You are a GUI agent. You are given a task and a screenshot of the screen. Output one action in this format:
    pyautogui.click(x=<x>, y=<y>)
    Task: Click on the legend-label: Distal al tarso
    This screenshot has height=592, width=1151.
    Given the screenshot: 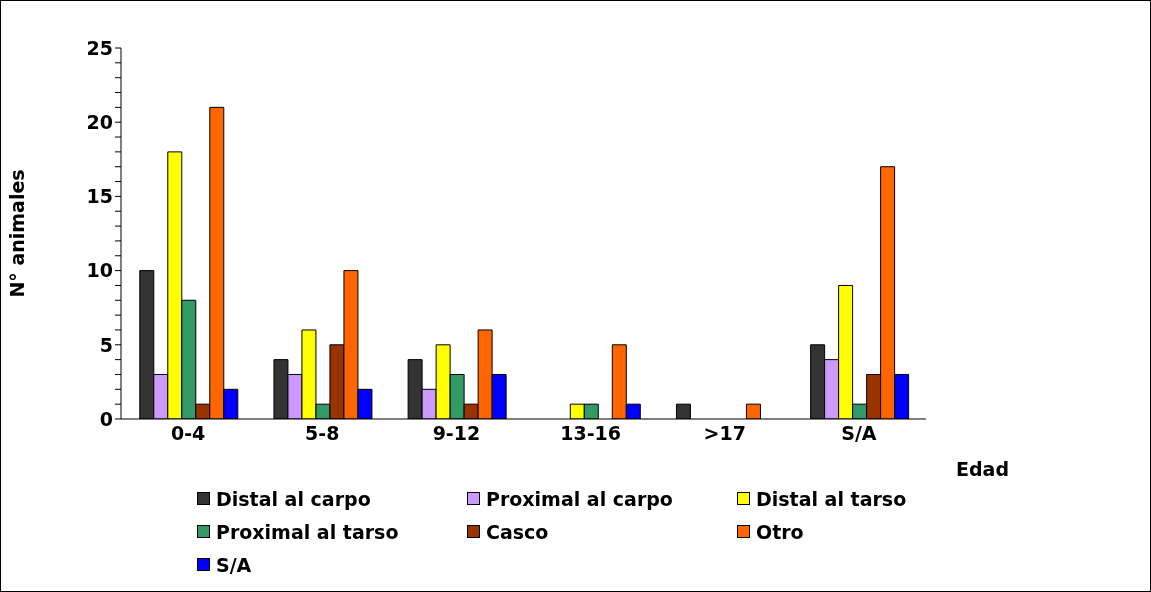 What is the action you would take?
    pyautogui.click(x=831, y=498)
    